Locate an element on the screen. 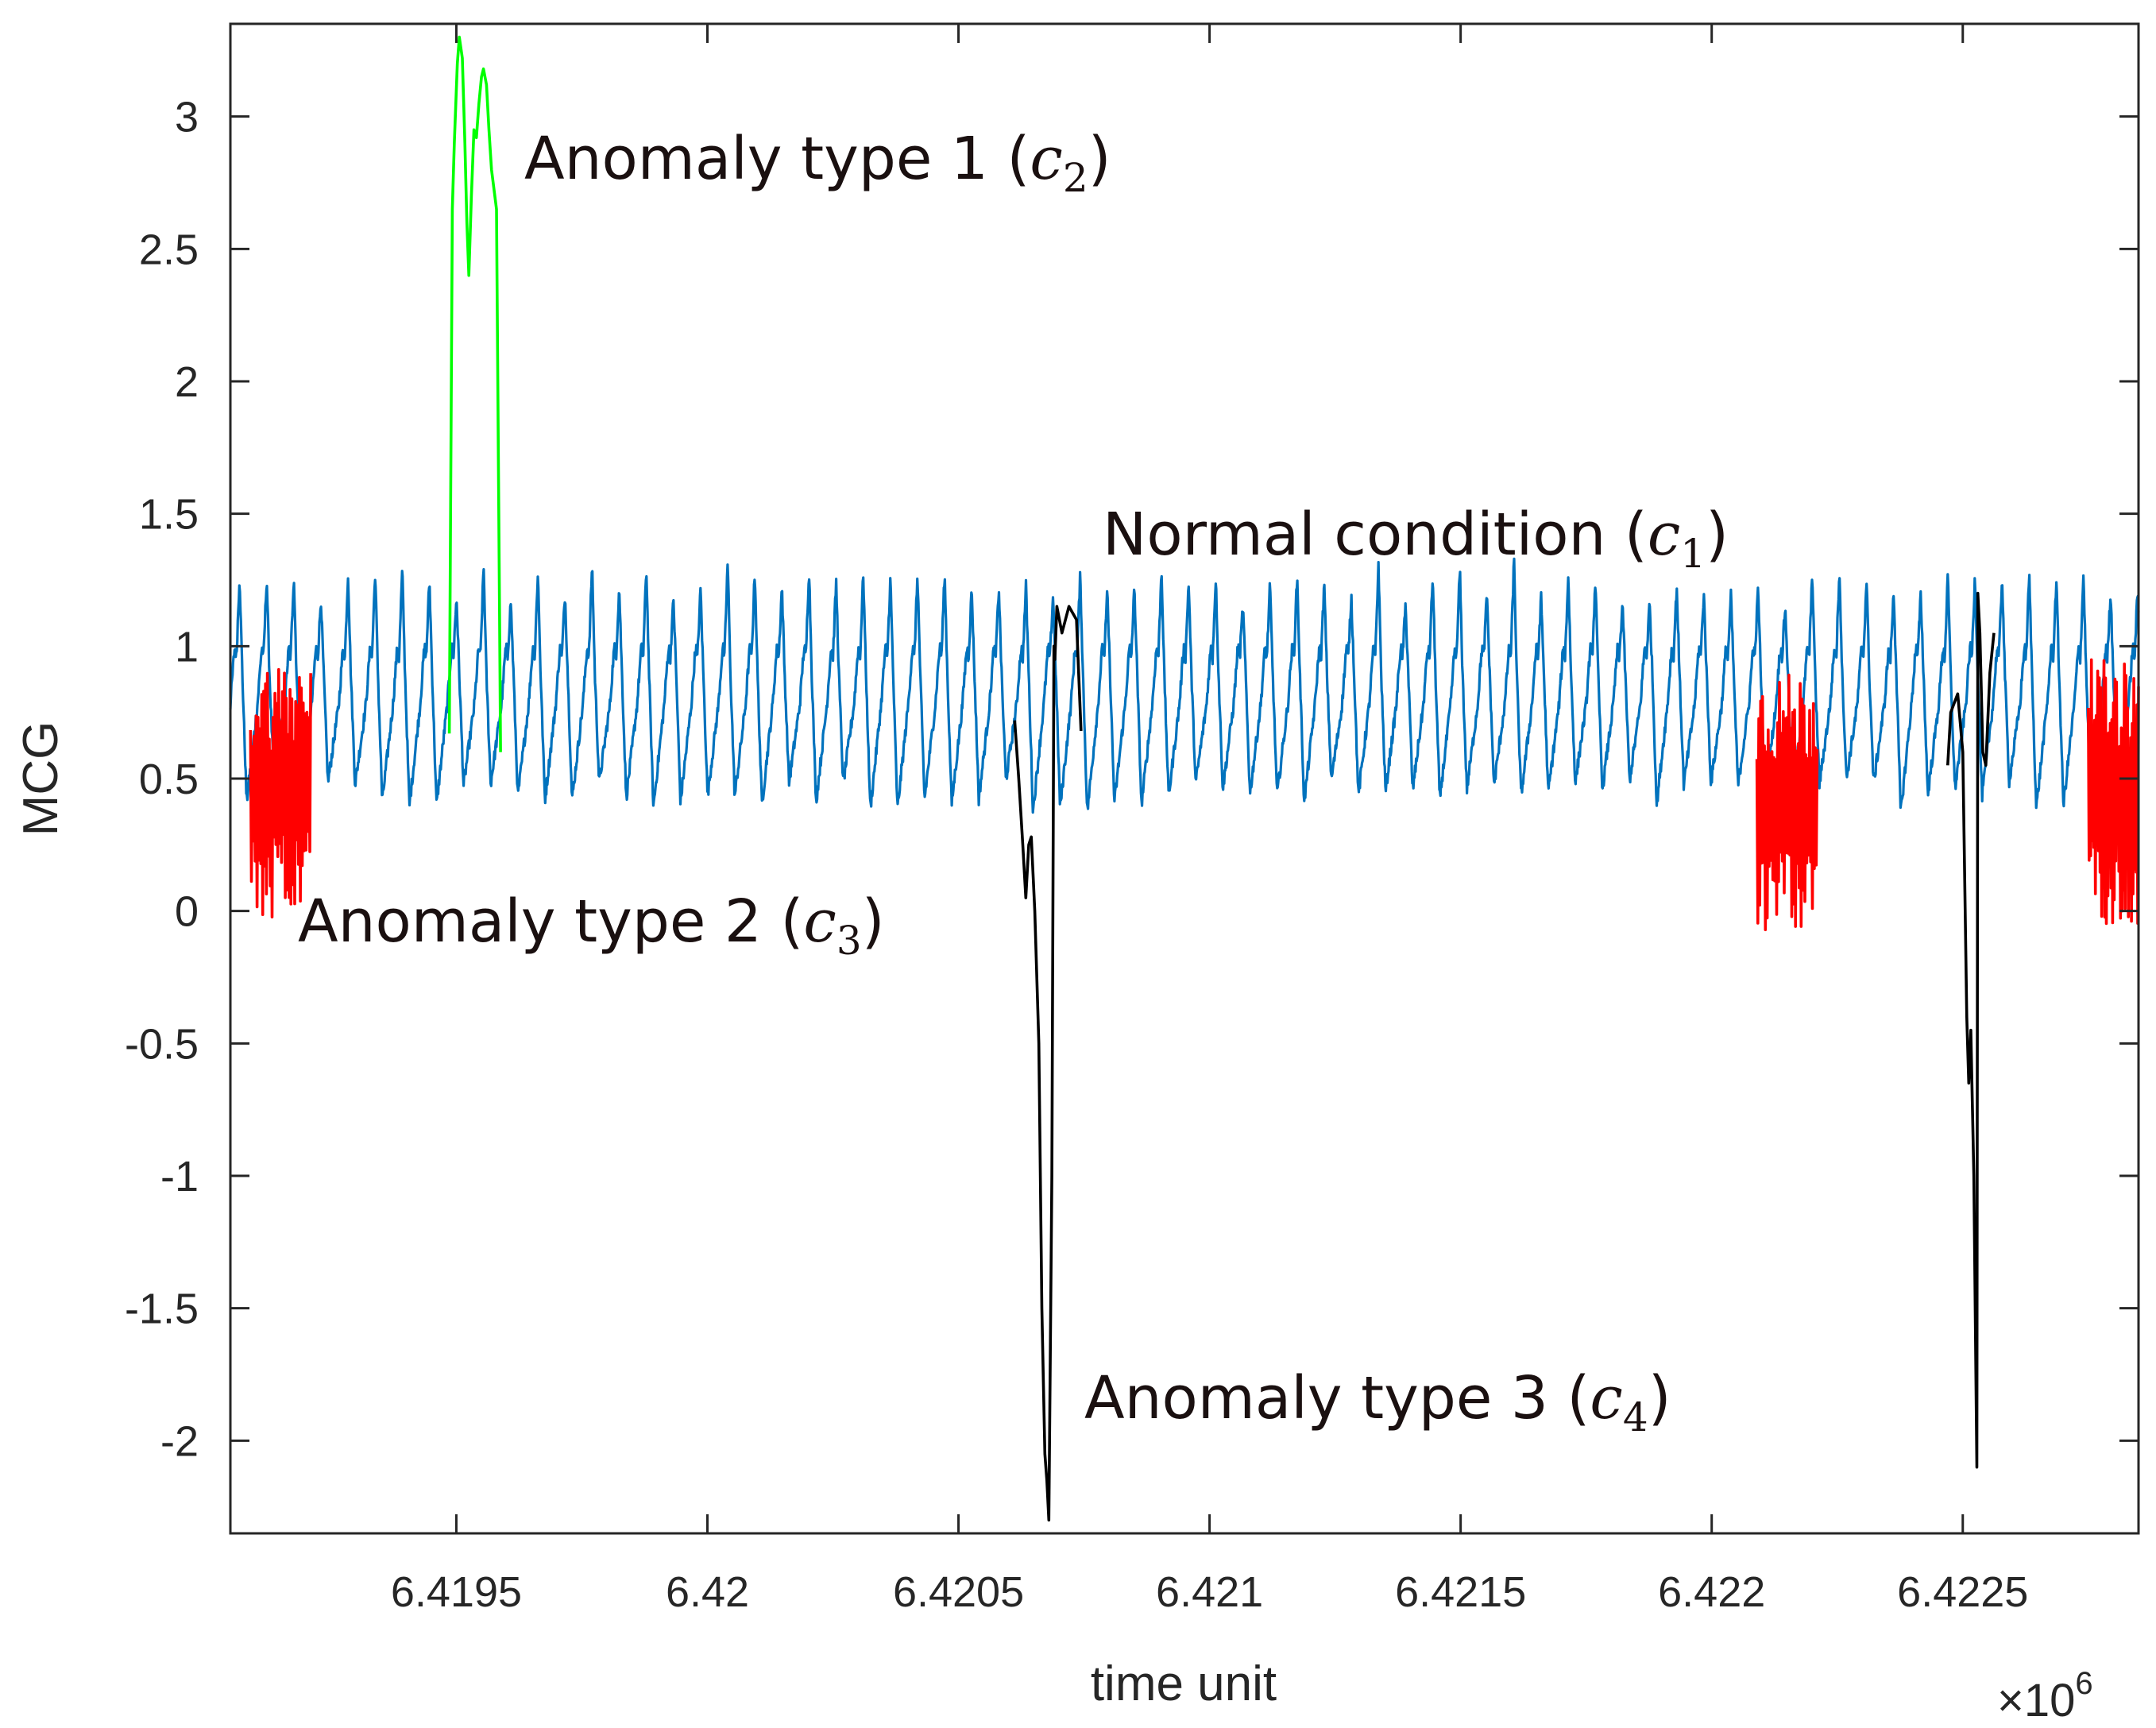 The image size is (2156, 1728). y-tick-label: -1 is located at coordinates (179, 1176).